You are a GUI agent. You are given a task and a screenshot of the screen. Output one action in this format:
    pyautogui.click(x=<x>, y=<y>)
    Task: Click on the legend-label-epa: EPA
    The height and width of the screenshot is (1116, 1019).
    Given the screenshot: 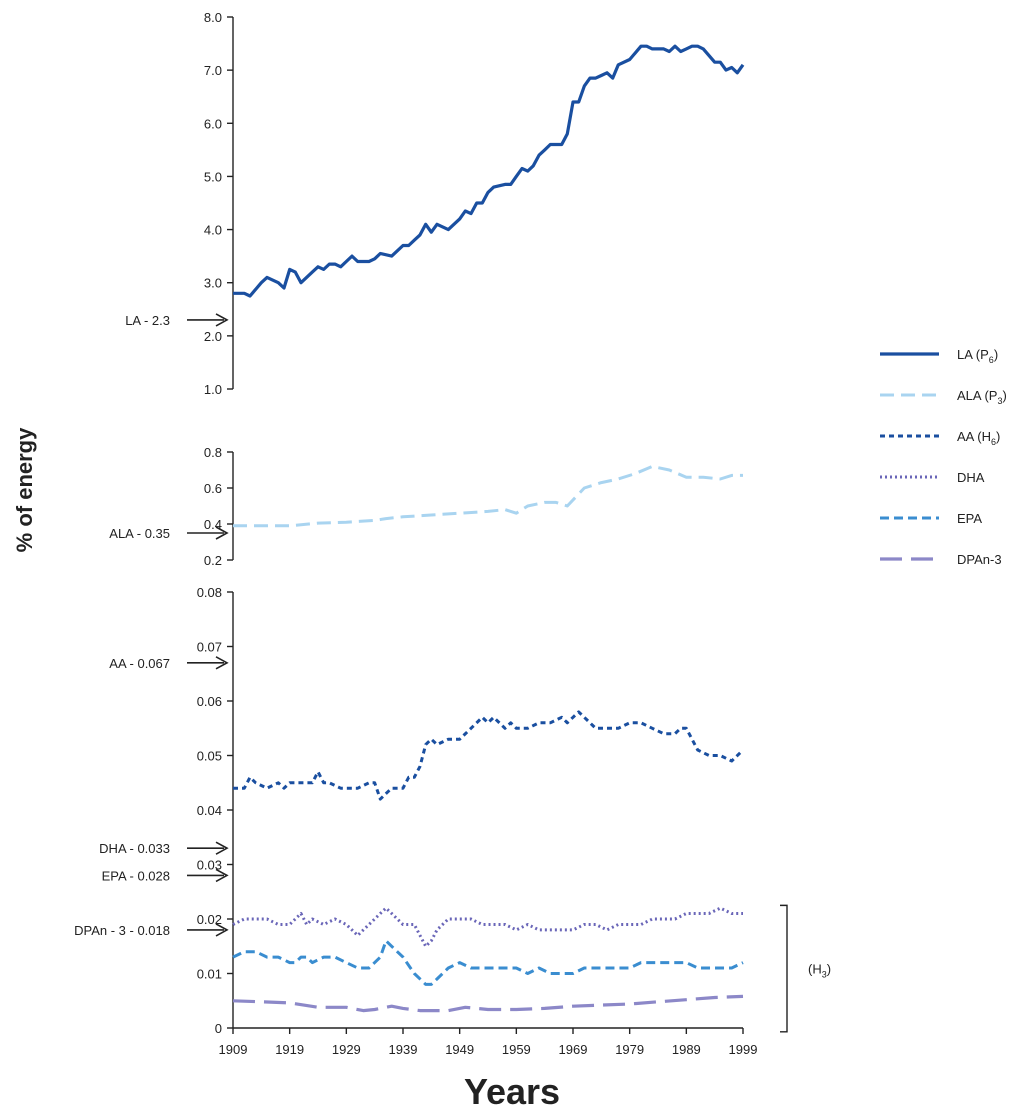 What is the action you would take?
    pyautogui.click(x=969, y=518)
    